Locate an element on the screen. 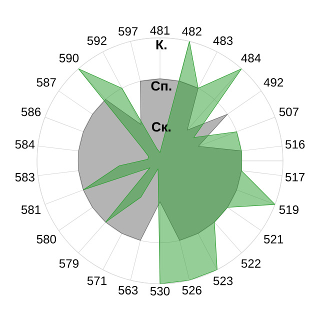  spoke-label: 590 is located at coordinates (69, 58).